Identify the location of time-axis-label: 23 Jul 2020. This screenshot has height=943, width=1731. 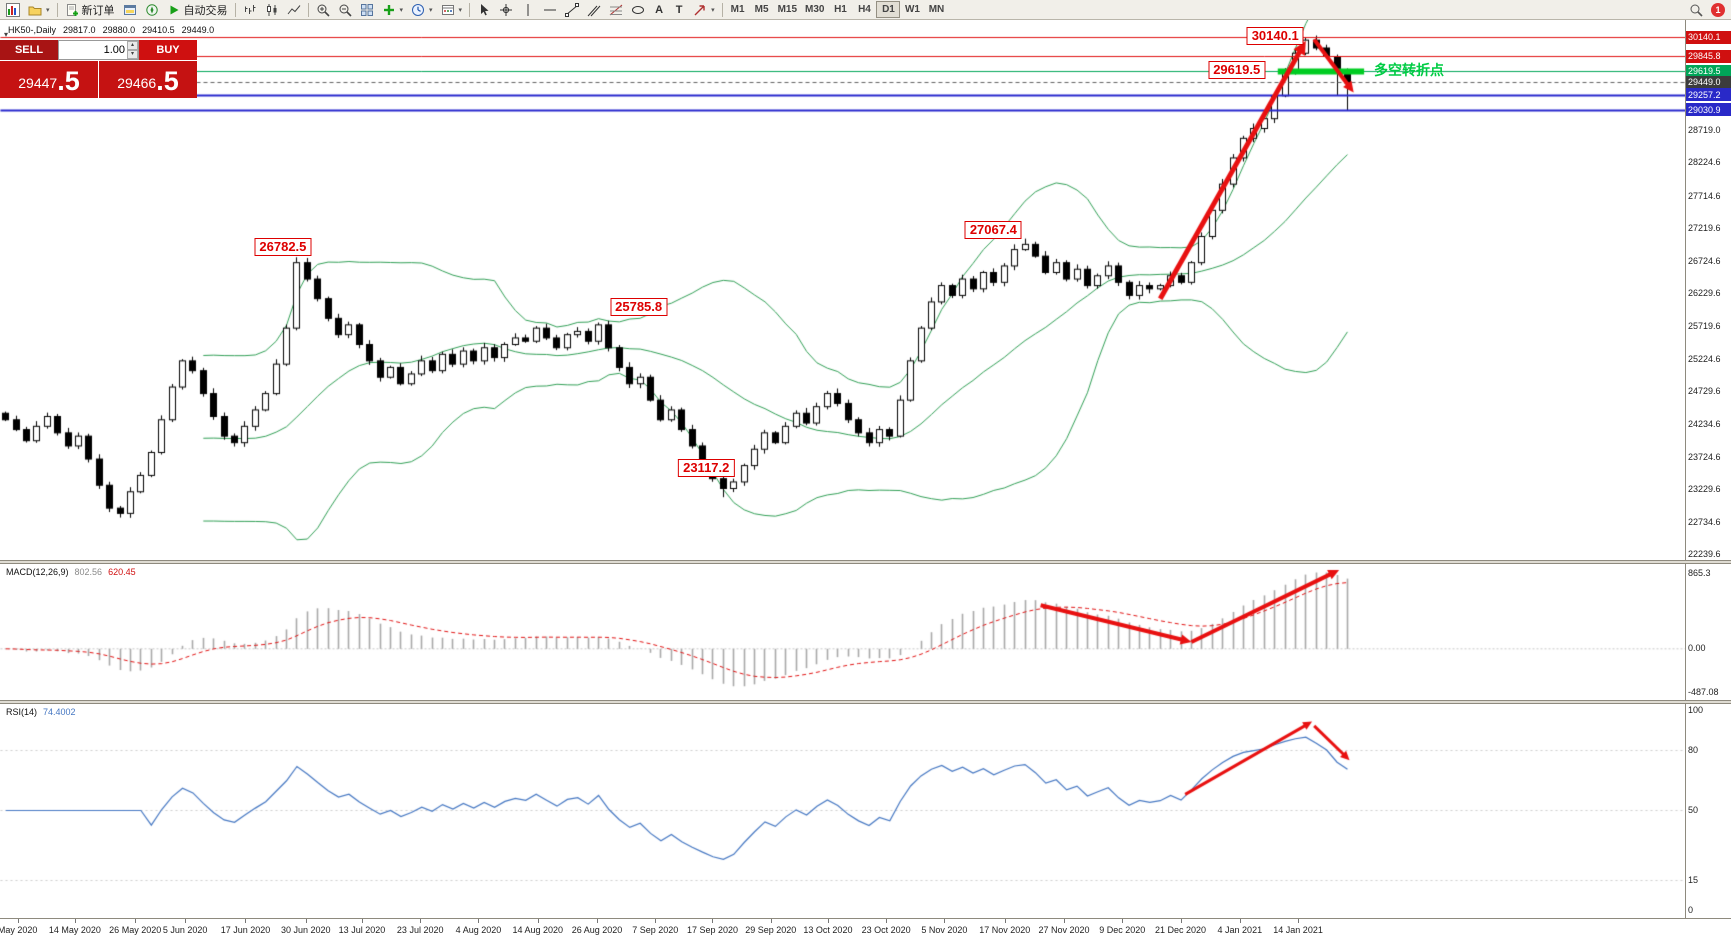
(420, 930).